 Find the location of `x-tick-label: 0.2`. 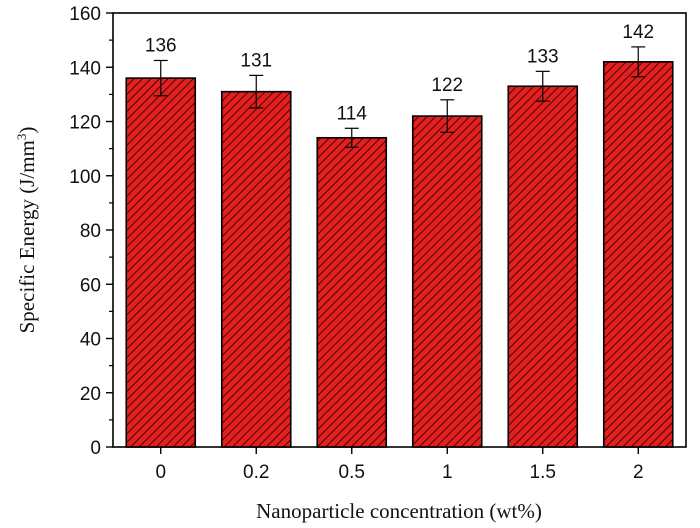

x-tick-label: 0.2 is located at coordinates (256, 472).